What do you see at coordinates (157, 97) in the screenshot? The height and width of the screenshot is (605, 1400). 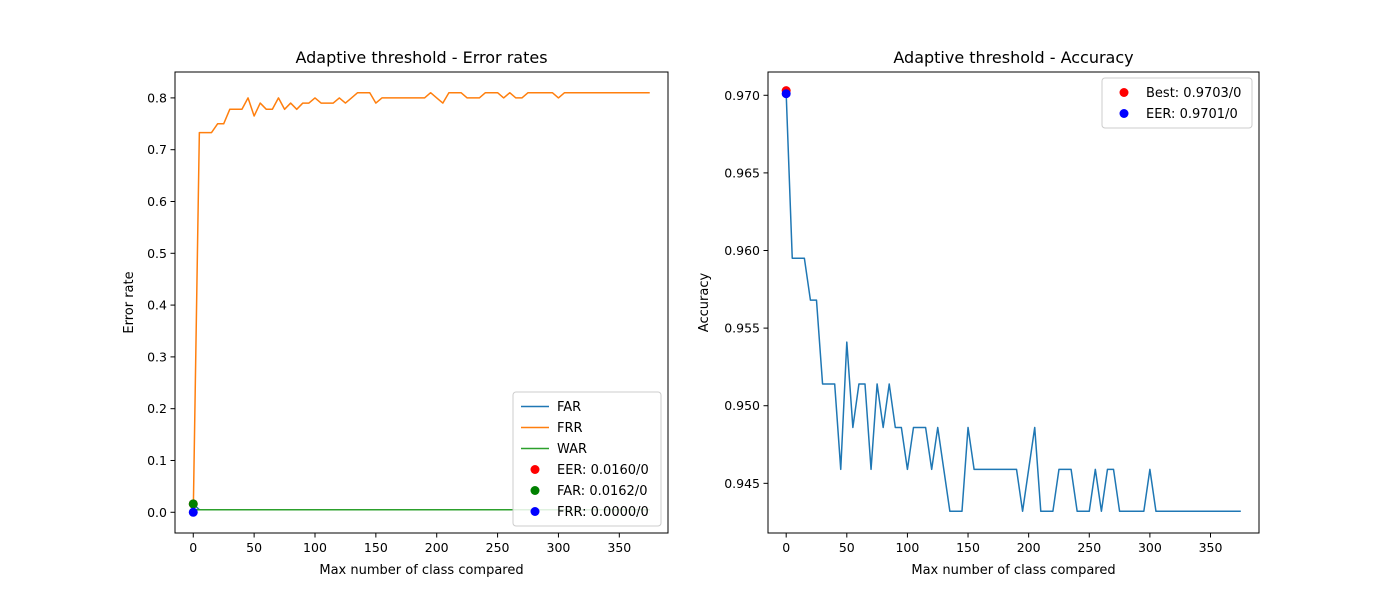 I see `y-tick-label: 0.8` at bounding box center [157, 97].